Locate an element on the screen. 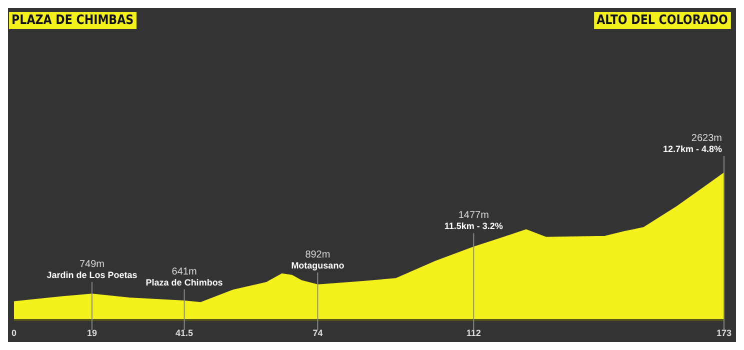  x-tick-label: 112 is located at coordinates (473, 333).